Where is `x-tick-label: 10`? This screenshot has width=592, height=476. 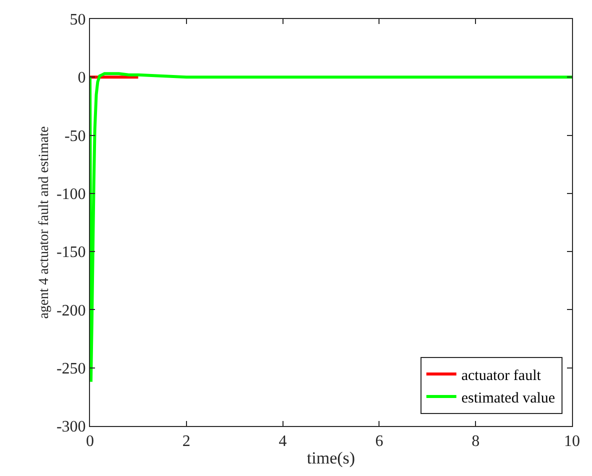
x-tick-label: 10 is located at coordinates (572, 441).